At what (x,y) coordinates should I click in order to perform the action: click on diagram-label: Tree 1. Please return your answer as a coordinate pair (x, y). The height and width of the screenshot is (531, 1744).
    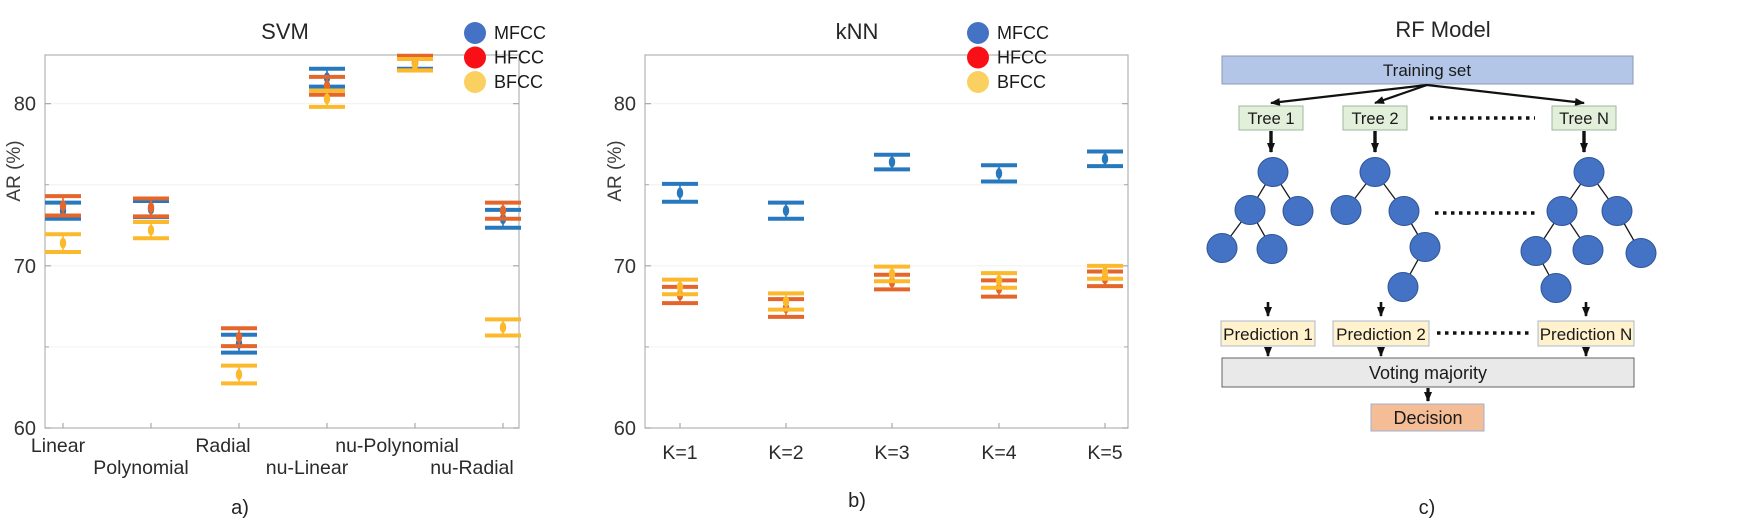
    Looking at the image, I should click on (1270, 119).